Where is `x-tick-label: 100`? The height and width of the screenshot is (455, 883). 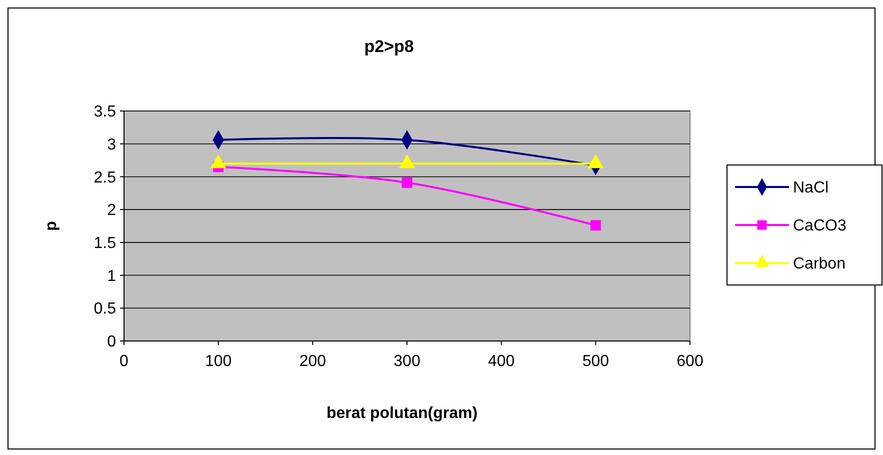
x-tick-label: 100 is located at coordinates (218, 361).